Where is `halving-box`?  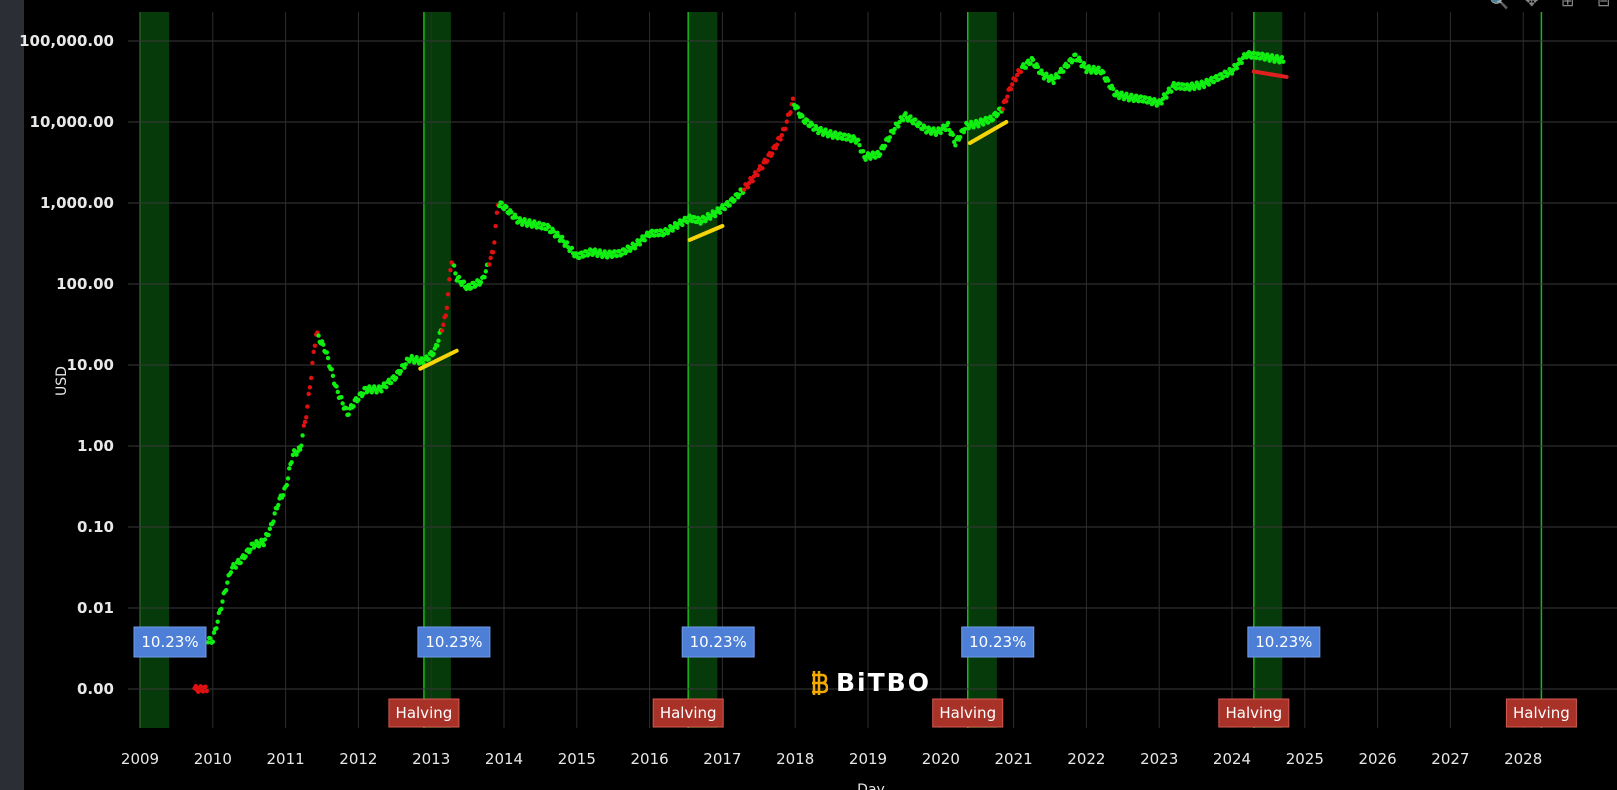 halving-box is located at coordinates (1541, 713).